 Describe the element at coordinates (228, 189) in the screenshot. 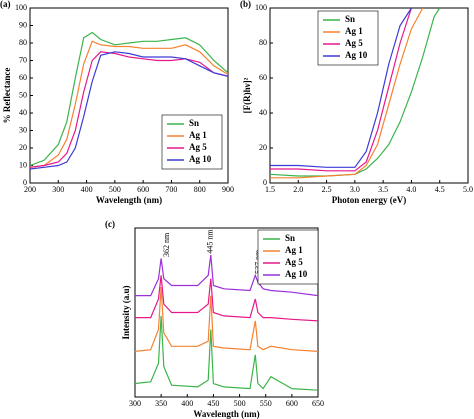

I see `x-tick-label: 900` at that location.